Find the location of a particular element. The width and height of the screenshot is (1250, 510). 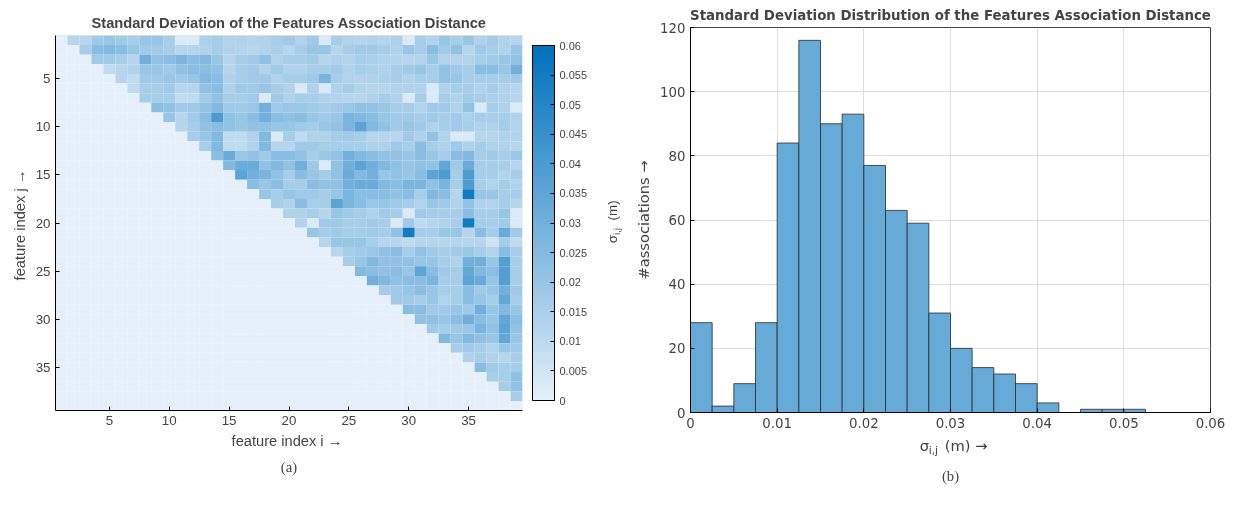

color-bar-label: 0.01 is located at coordinates (570, 341).